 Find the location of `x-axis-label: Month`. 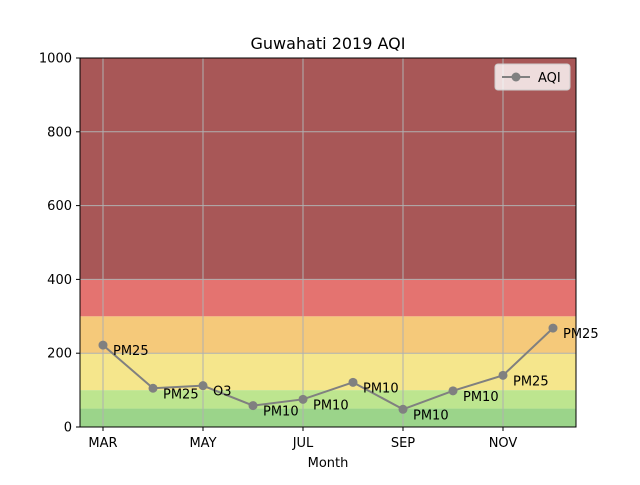

x-axis-label: Month is located at coordinates (328, 463).